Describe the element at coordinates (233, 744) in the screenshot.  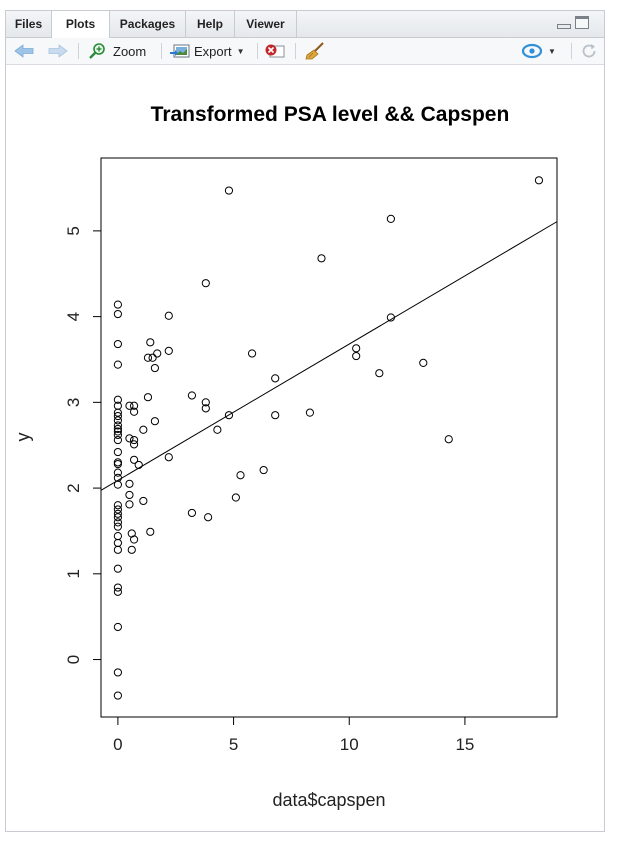
I see `x-tick-label: 5` at that location.